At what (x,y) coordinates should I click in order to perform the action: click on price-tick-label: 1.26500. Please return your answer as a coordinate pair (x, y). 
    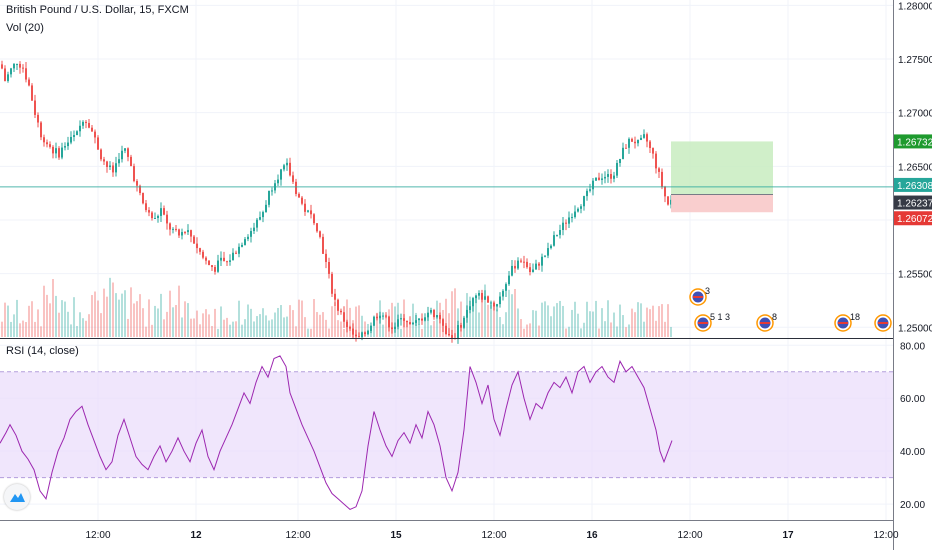
    Looking at the image, I should click on (915, 167).